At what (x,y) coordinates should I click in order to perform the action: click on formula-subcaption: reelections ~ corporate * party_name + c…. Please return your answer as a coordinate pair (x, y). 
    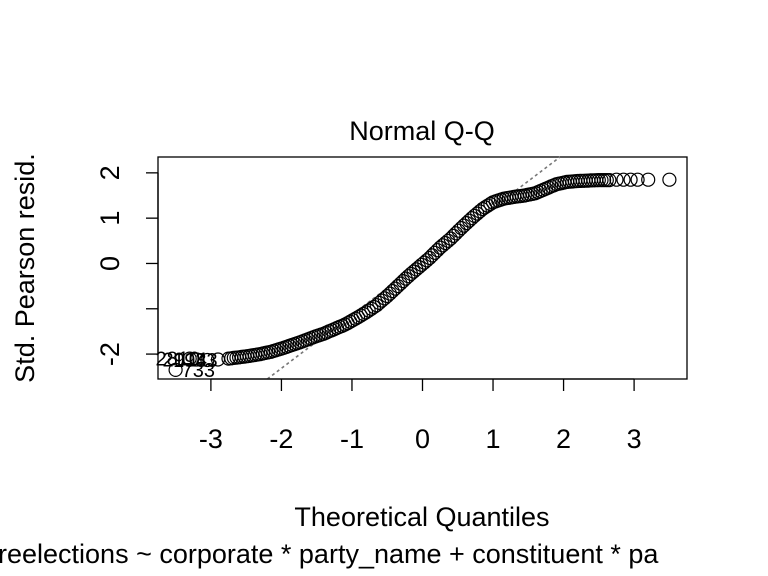
    Looking at the image, I should click on (329, 554).